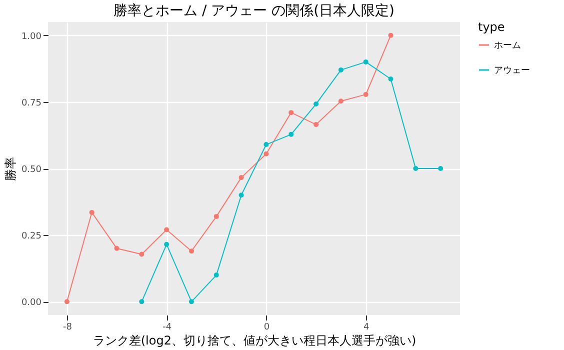 Image resolution: width=564 pixels, height=350 pixels. I want to click on x-tick-label: 4, so click(366, 327).